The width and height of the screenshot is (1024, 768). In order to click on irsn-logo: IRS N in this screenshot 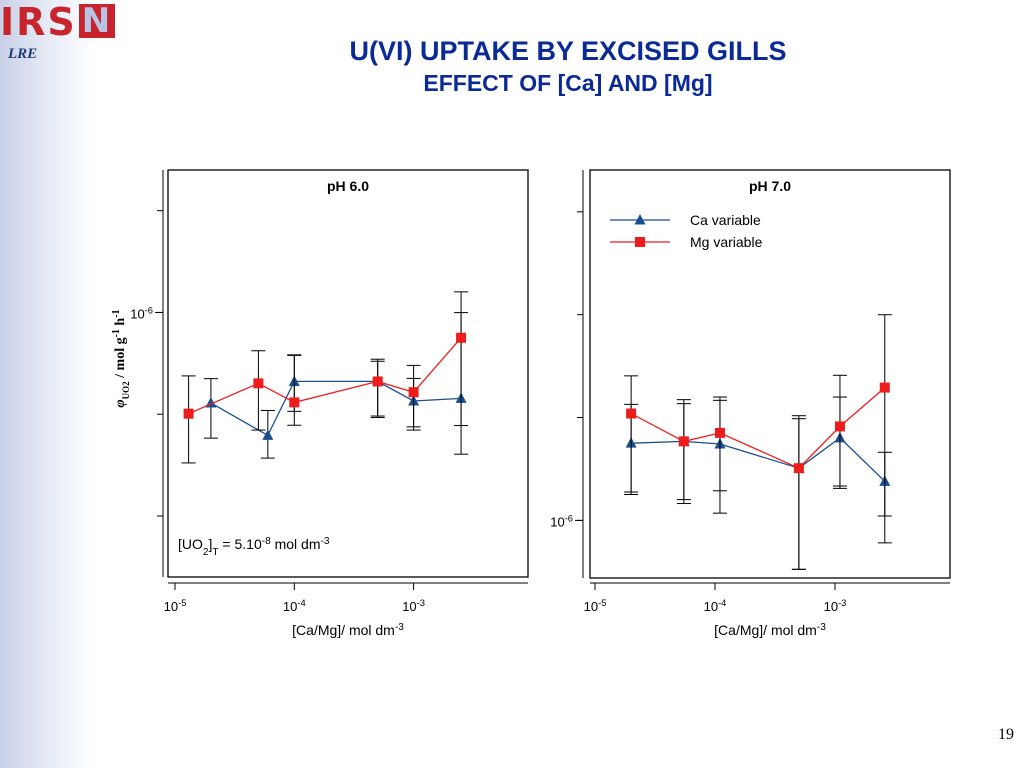, I will do `click(62, 22)`.